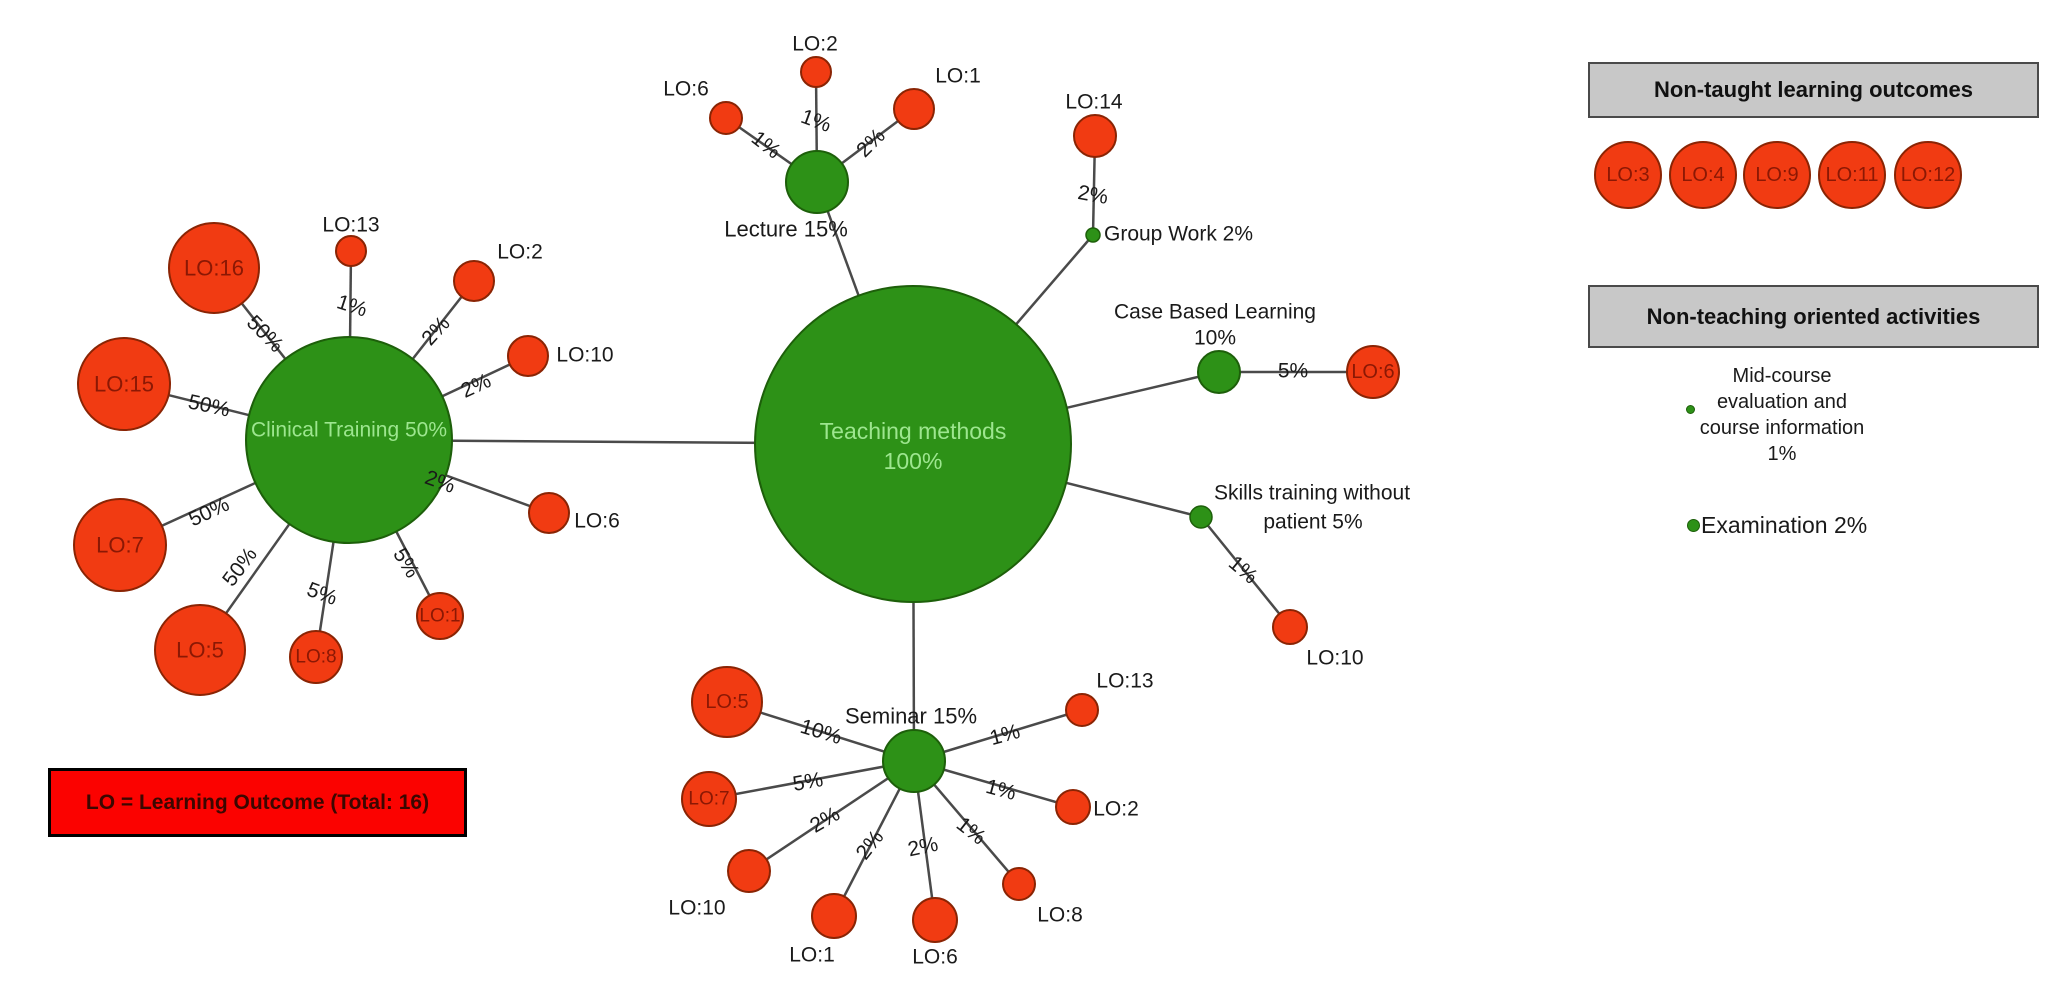 This screenshot has height=1001, width=2059. Describe the element at coordinates (1201, 517) in the screenshot. I see `node-skills-training-dot` at that location.